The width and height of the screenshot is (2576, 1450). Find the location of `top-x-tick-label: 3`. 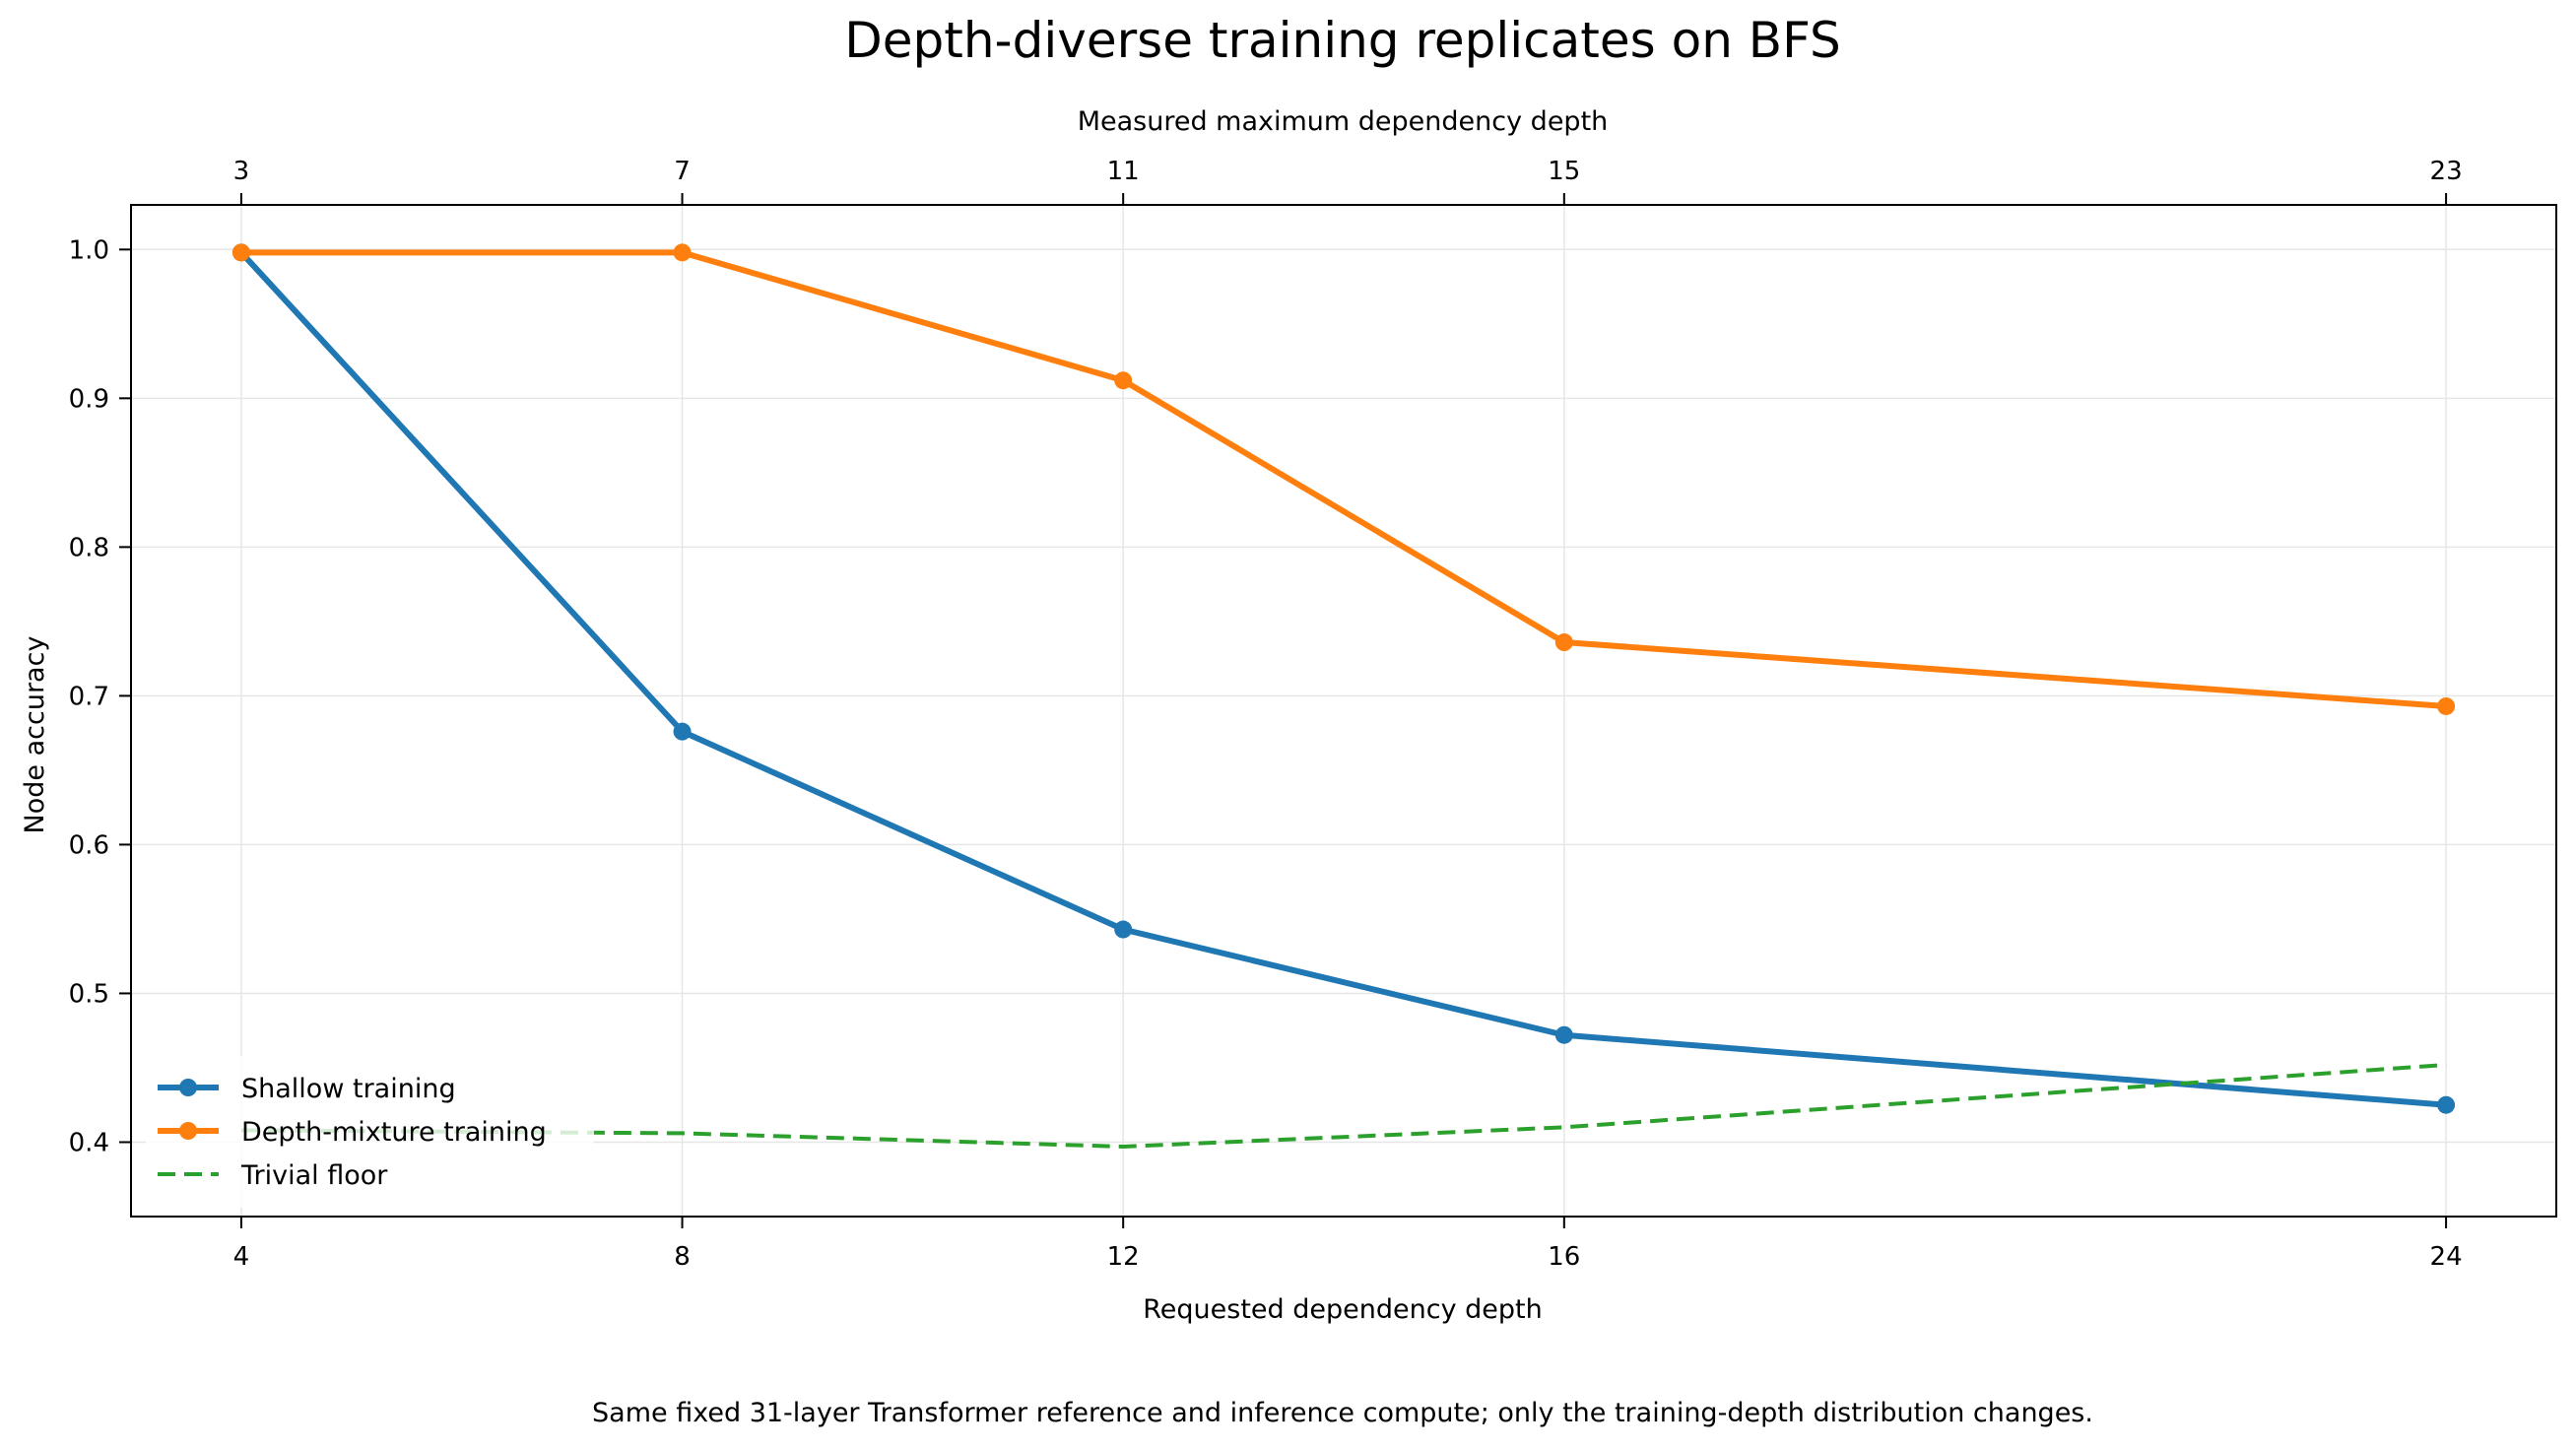

top-x-tick-label: 3 is located at coordinates (242, 171).